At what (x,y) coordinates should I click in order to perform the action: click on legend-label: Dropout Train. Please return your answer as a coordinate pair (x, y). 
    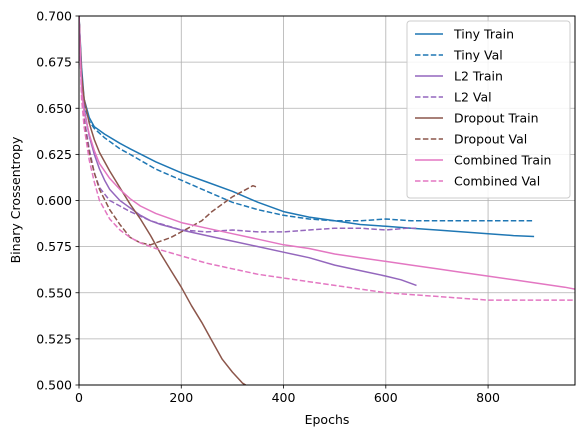
    Looking at the image, I should click on (496, 118).